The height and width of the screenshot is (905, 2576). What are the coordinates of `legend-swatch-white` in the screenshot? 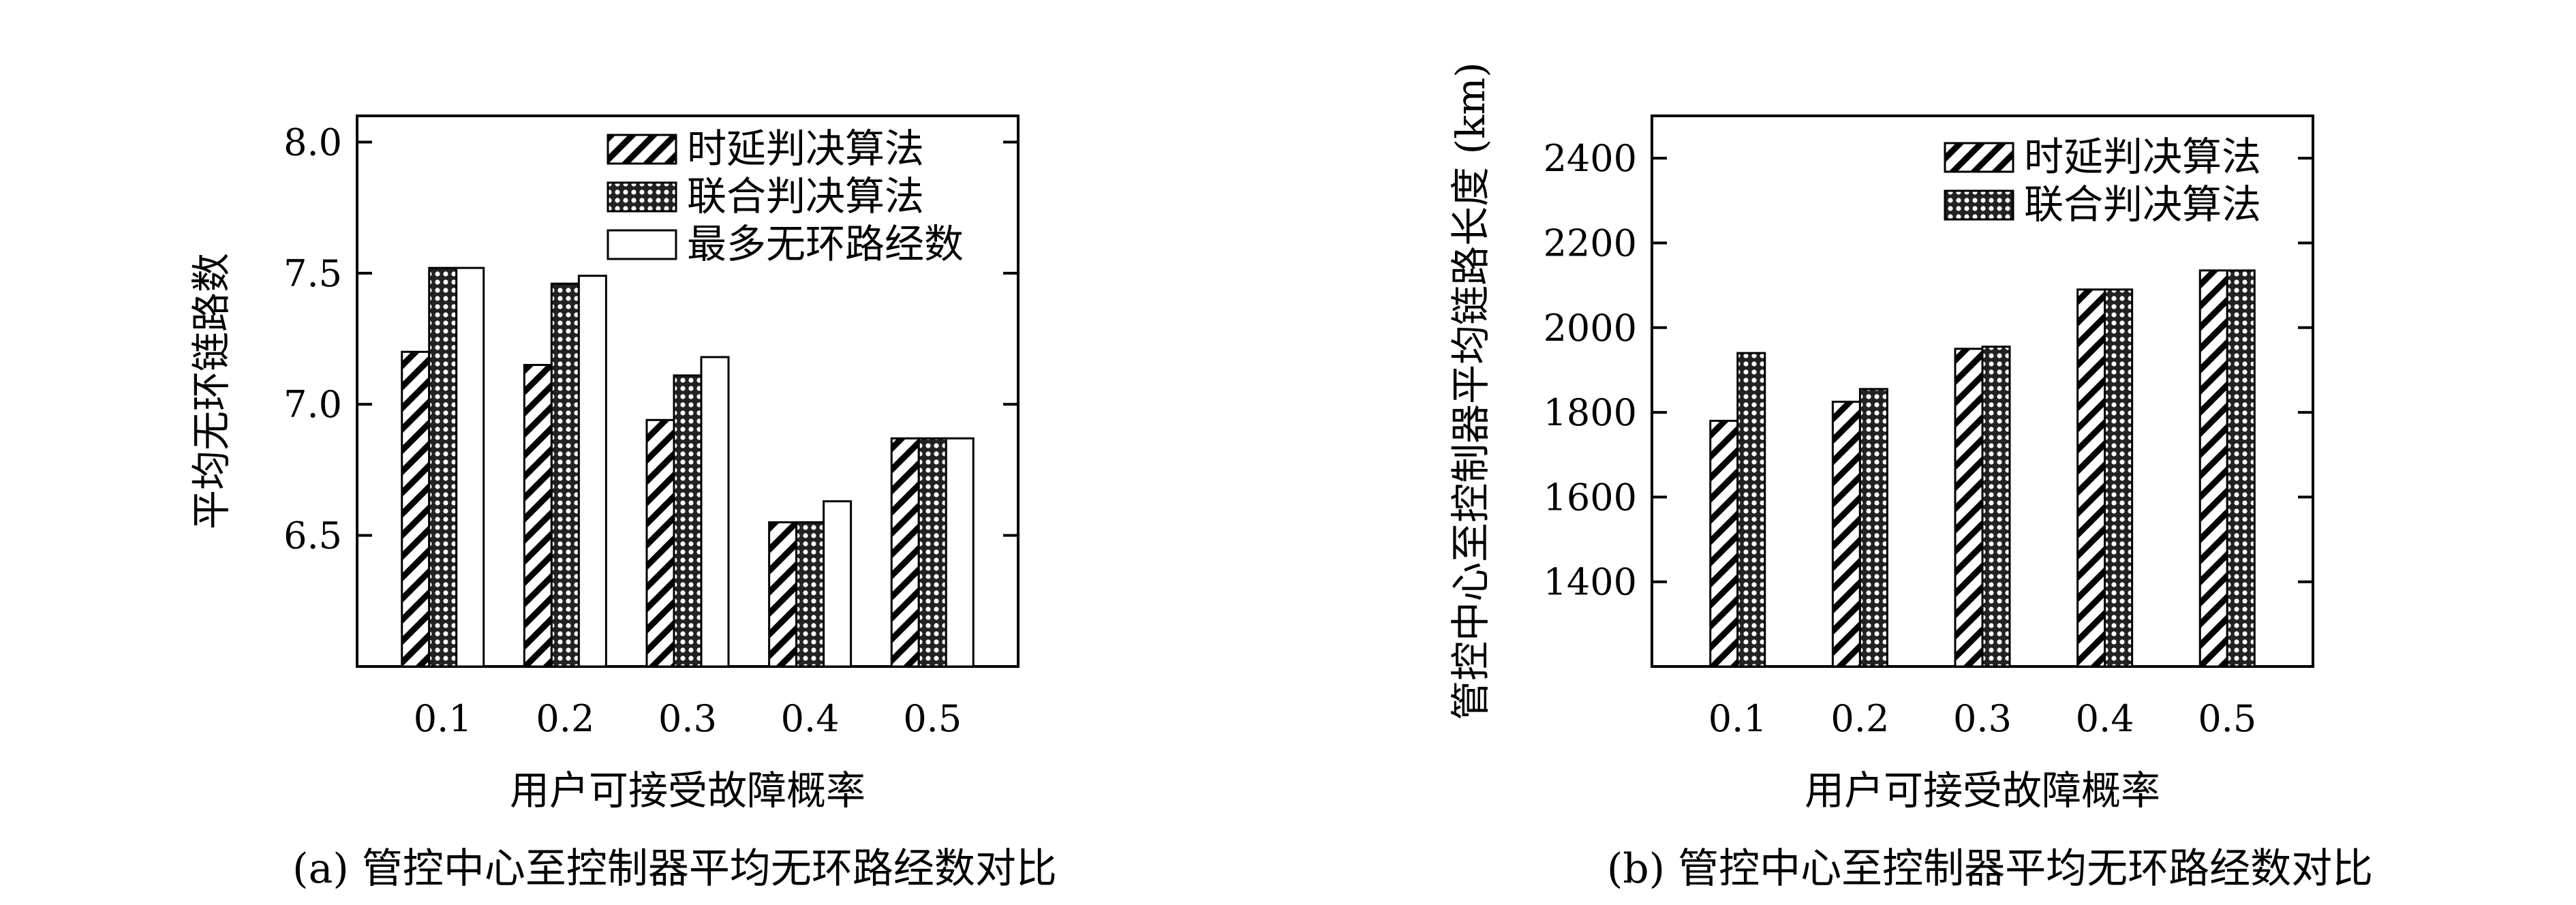 It's located at (642, 244).